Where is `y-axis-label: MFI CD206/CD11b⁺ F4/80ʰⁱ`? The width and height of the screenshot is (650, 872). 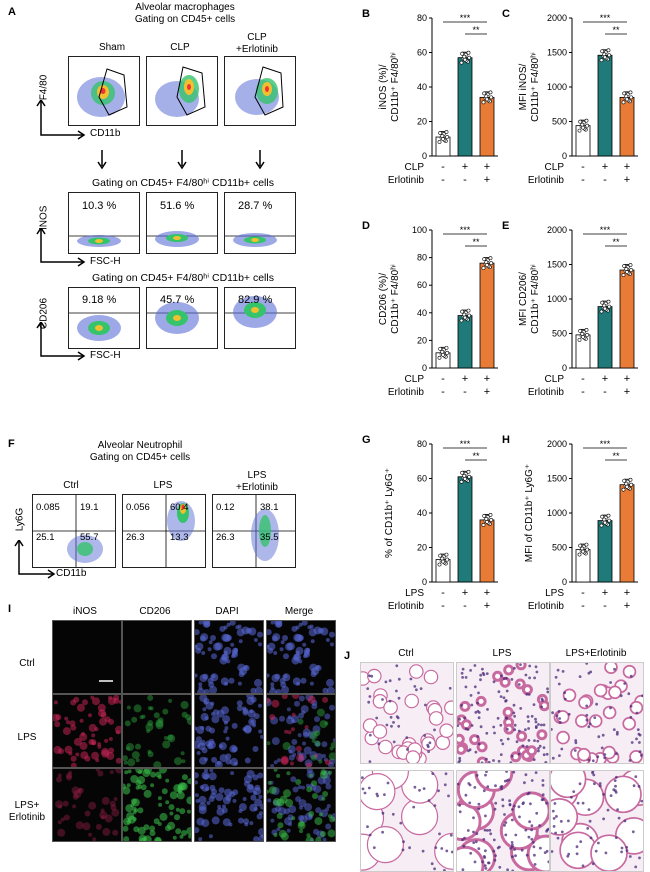 y-axis-label: MFI CD206/CD11b⁺ F4/80ʰⁱ is located at coordinates (529, 299).